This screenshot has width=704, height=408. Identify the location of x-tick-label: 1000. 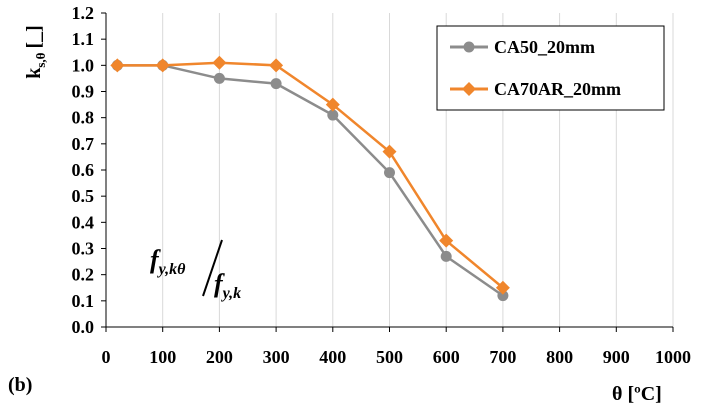
(673, 357).